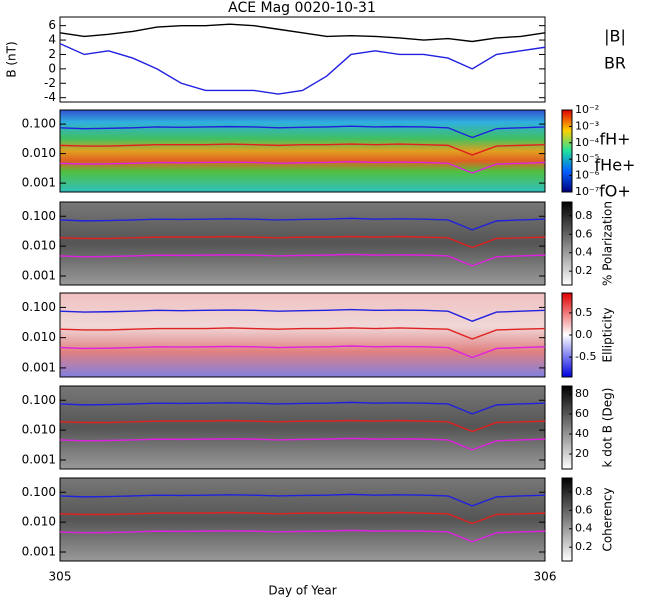  Describe the element at coordinates (584, 312) in the screenshot. I see `colorbar-tick-label: 0.5` at that location.